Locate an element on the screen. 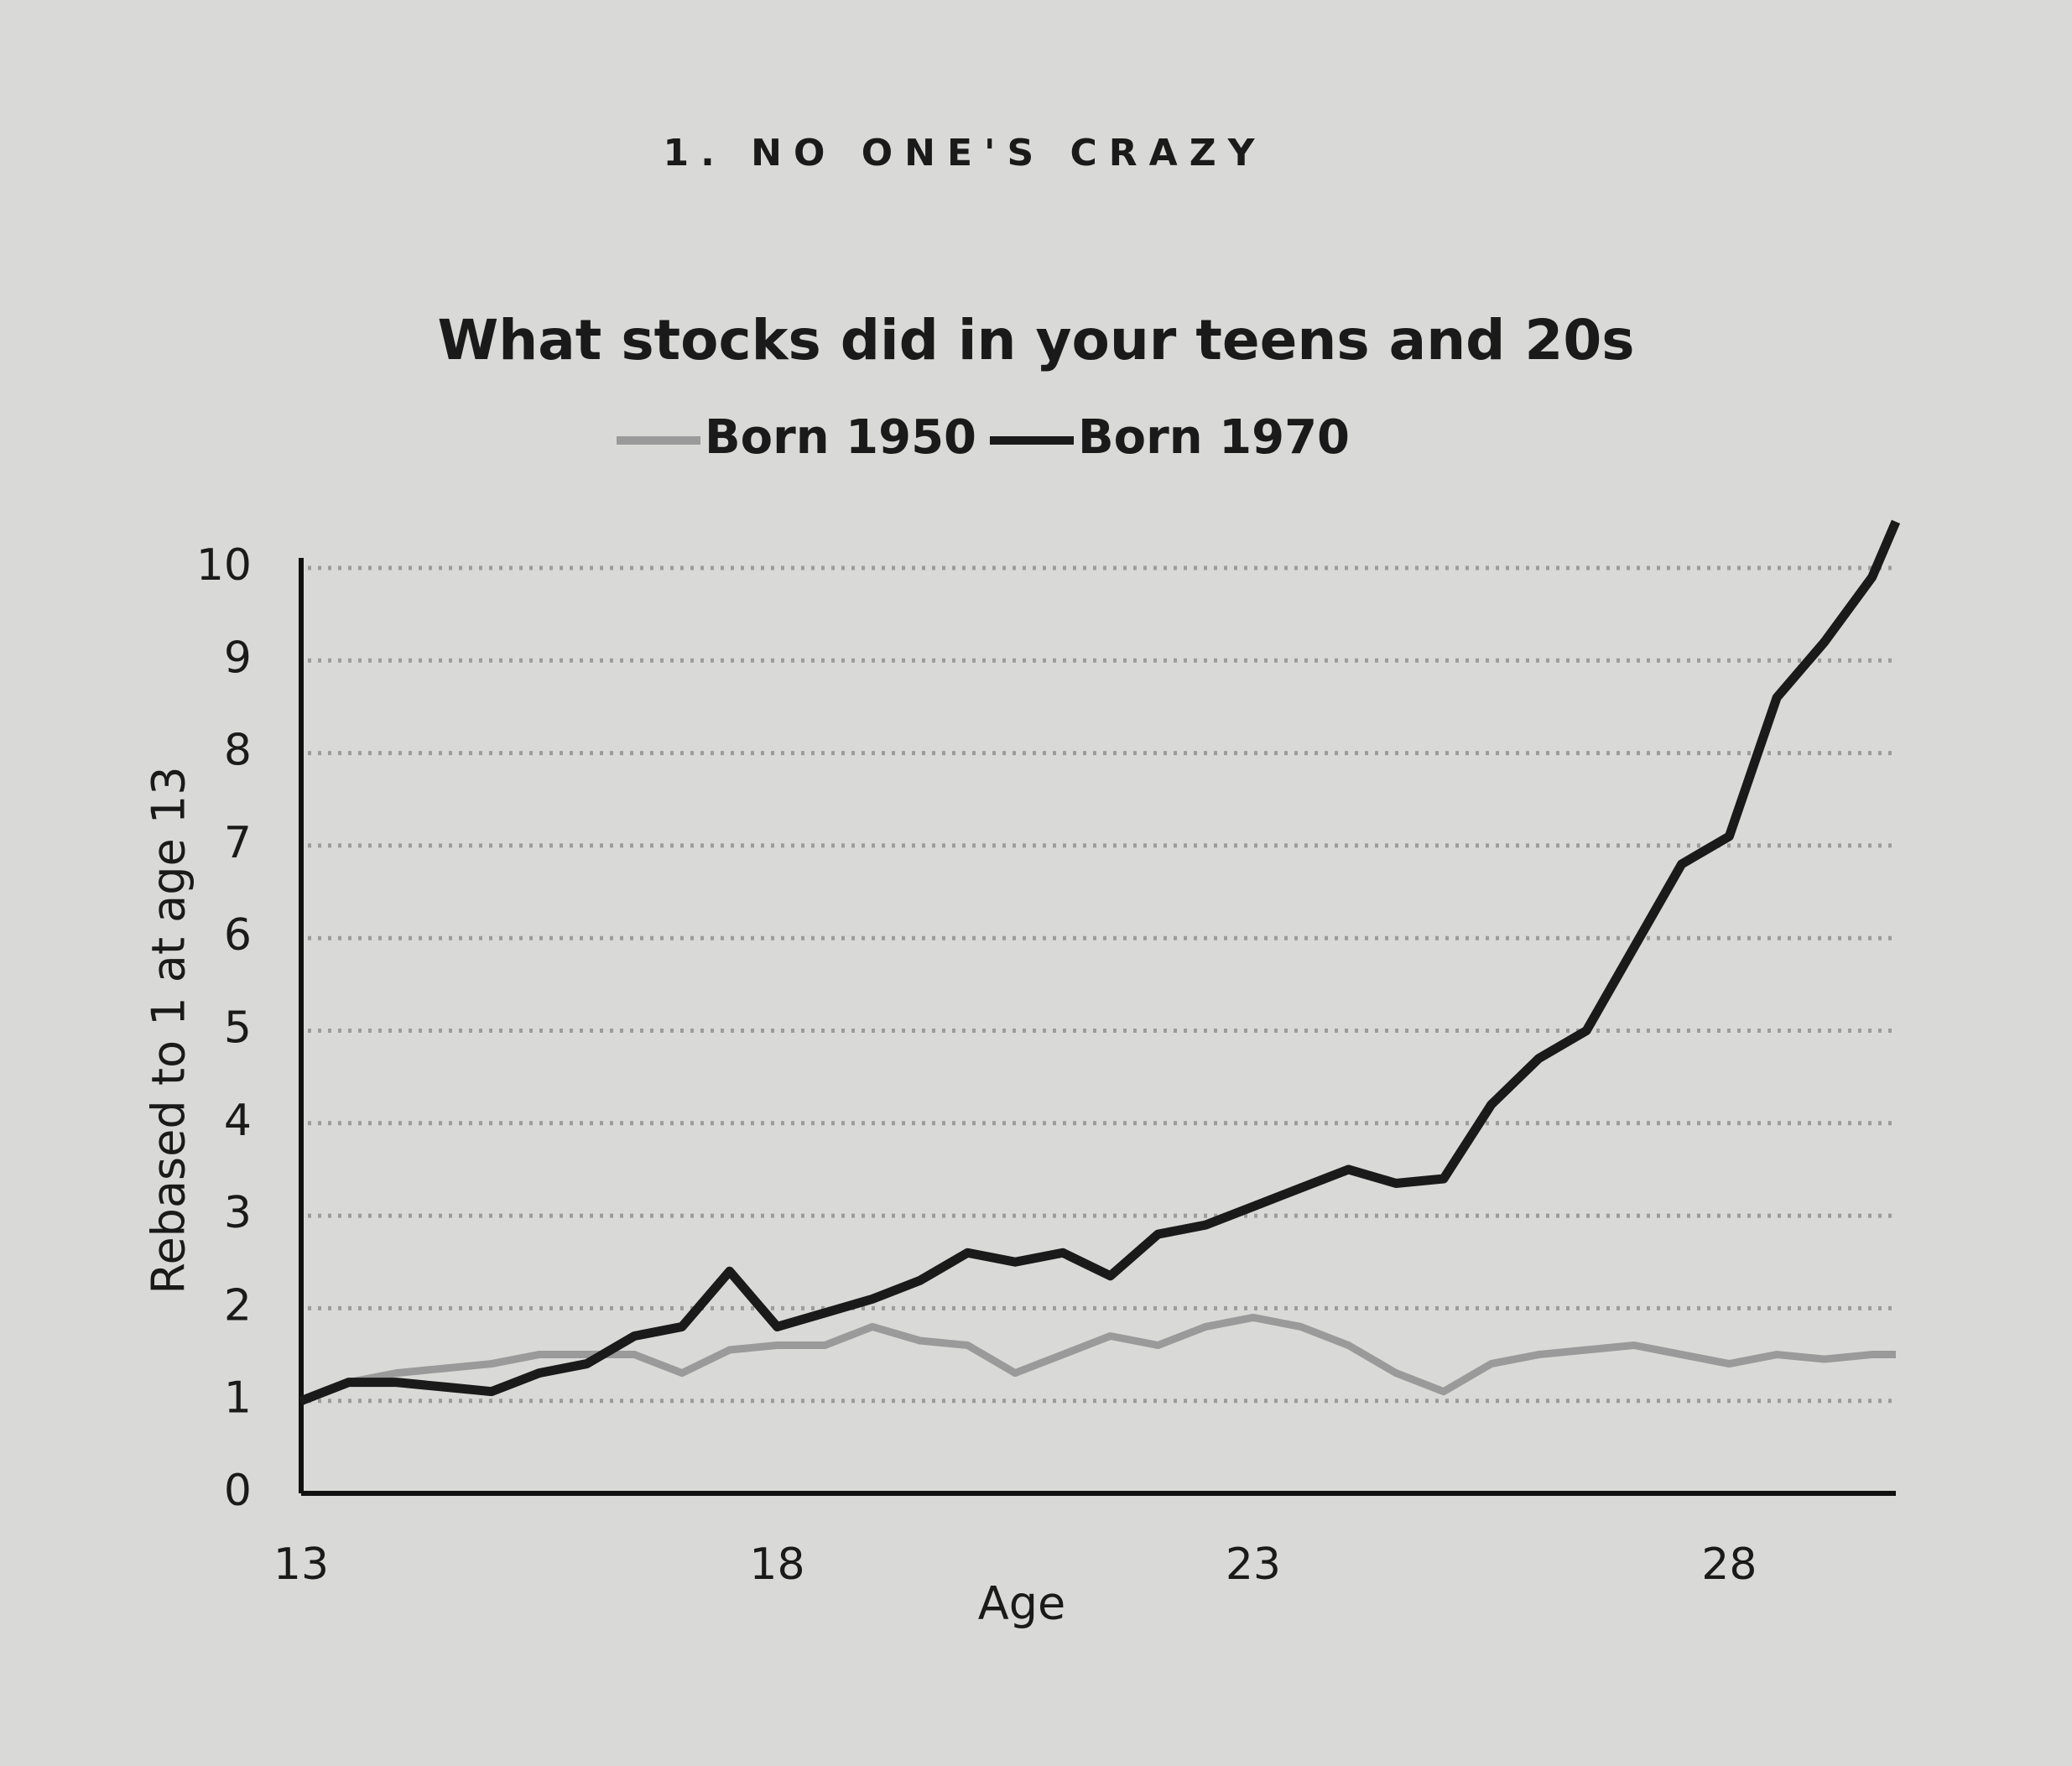 This screenshot has height=1766, width=2072. y-tick-label: 0 is located at coordinates (238, 1491).